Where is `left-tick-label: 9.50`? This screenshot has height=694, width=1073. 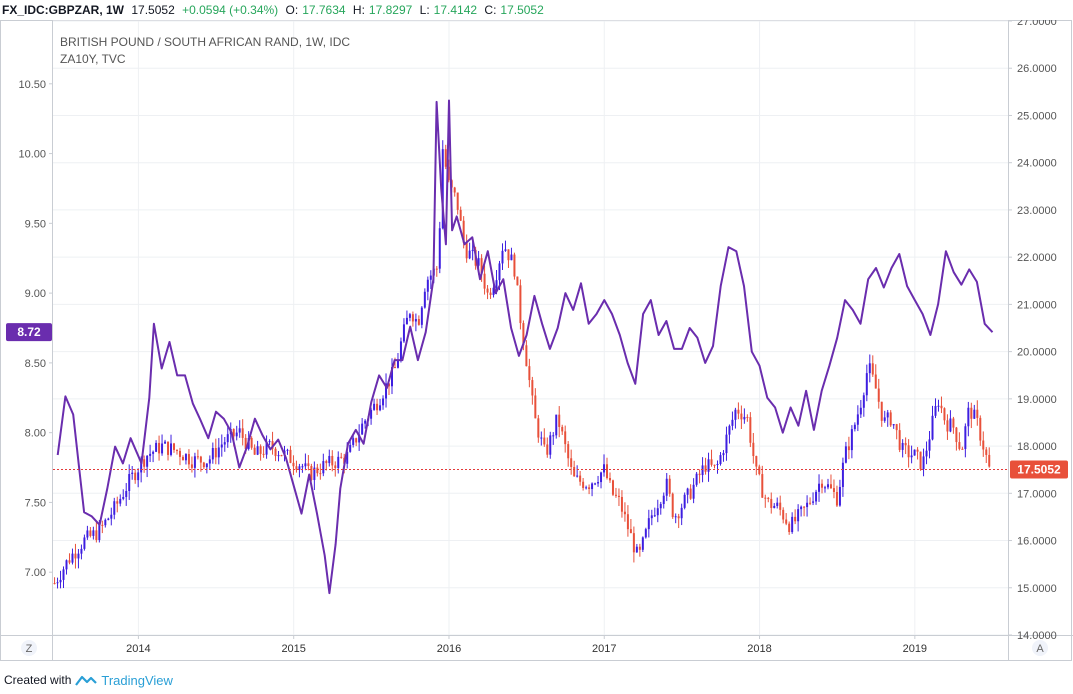 left-tick-label: 9.50 is located at coordinates (35, 224).